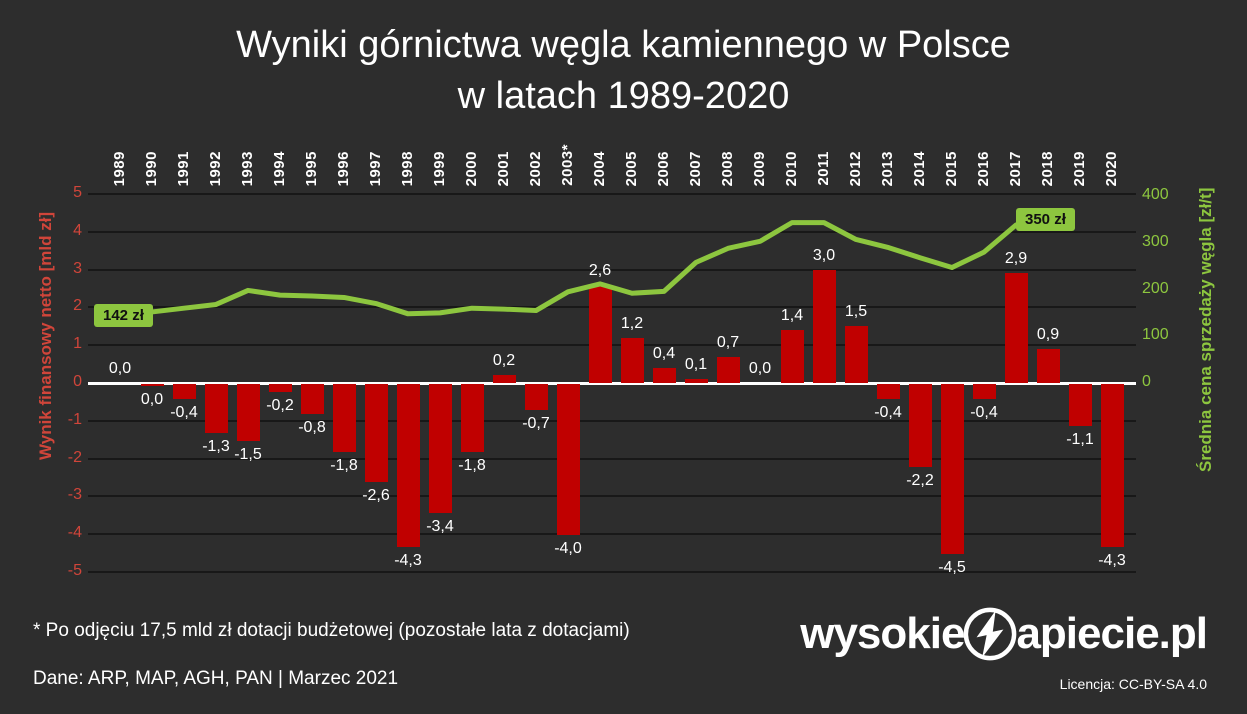 The image size is (1247, 714). I want to click on year-label: 2019, so click(1079, 168).